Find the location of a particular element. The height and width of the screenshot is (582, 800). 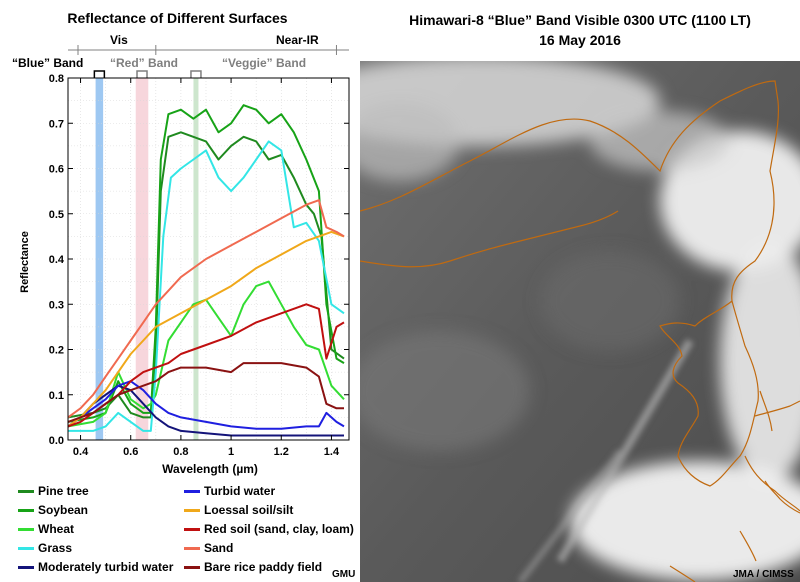

y-axis-label: Reflectance is located at coordinates (25, 262).